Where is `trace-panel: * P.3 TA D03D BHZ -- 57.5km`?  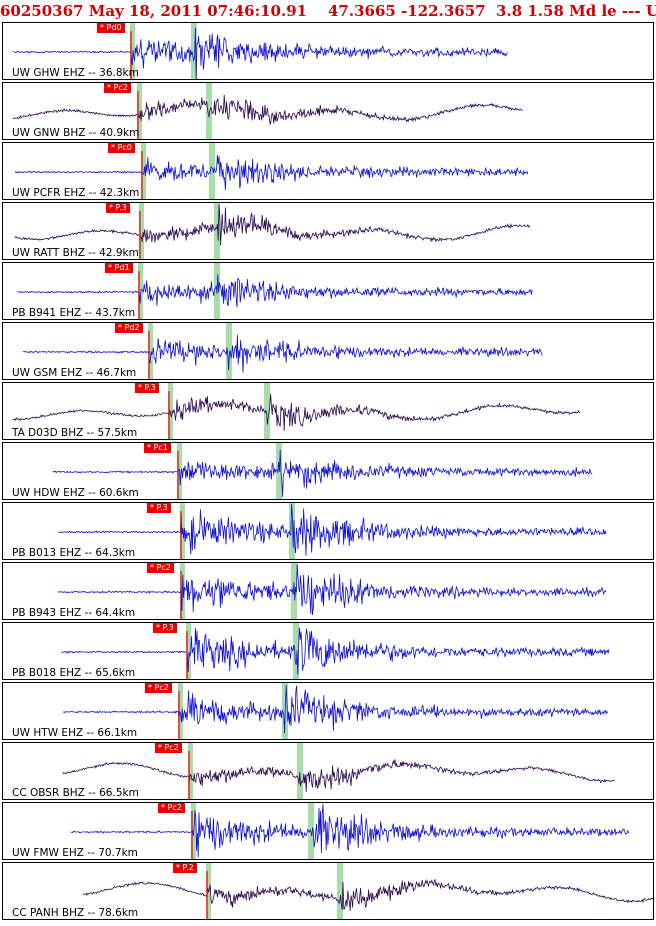 trace-panel: * P.3 TA D03D BHZ -- 57.5km is located at coordinates (328, 411).